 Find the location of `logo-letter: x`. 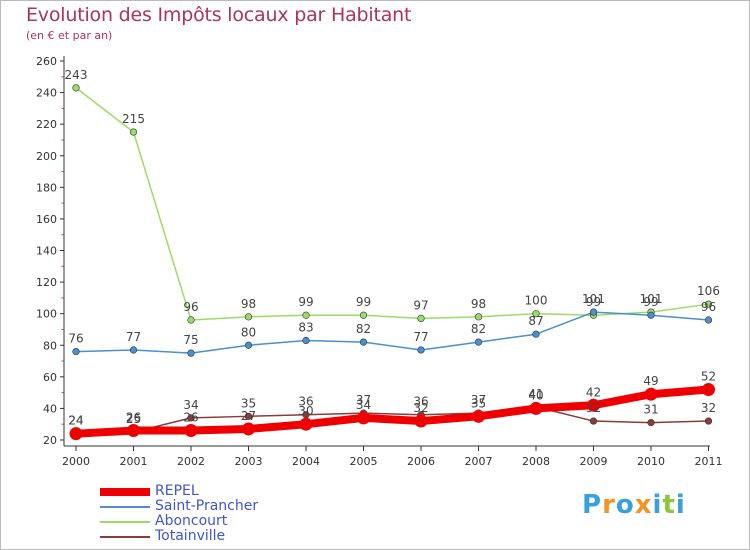

logo-letter: x is located at coordinates (643, 505).